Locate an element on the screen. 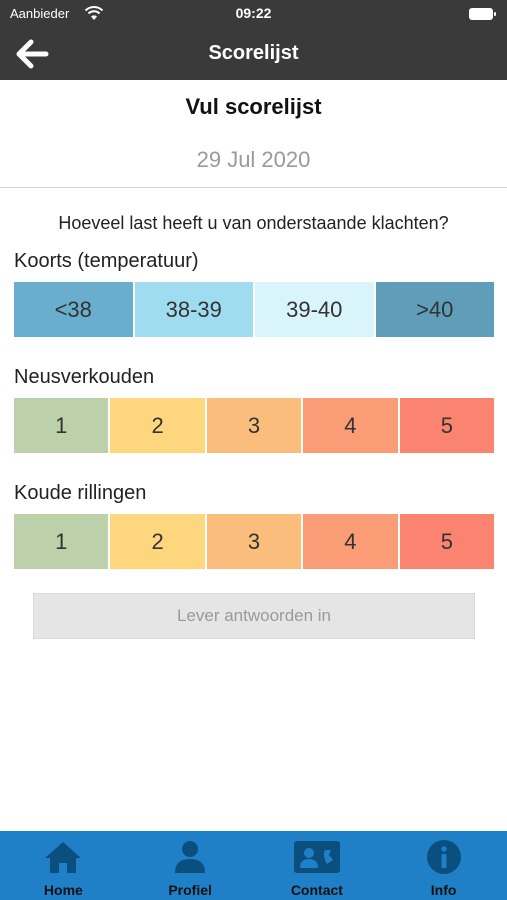 This screenshot has height=900, width=507. tab-home: Home is located at coordinates (63, 865).